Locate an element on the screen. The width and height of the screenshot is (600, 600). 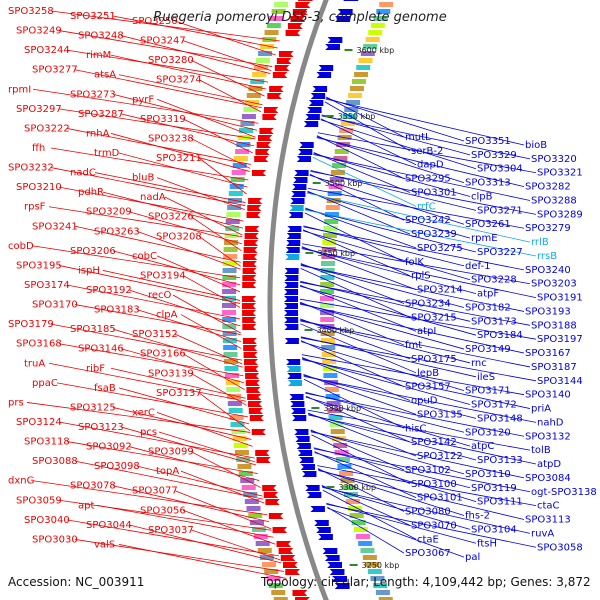
gene-label: SPO3133 is located at coordinates (500, 460).